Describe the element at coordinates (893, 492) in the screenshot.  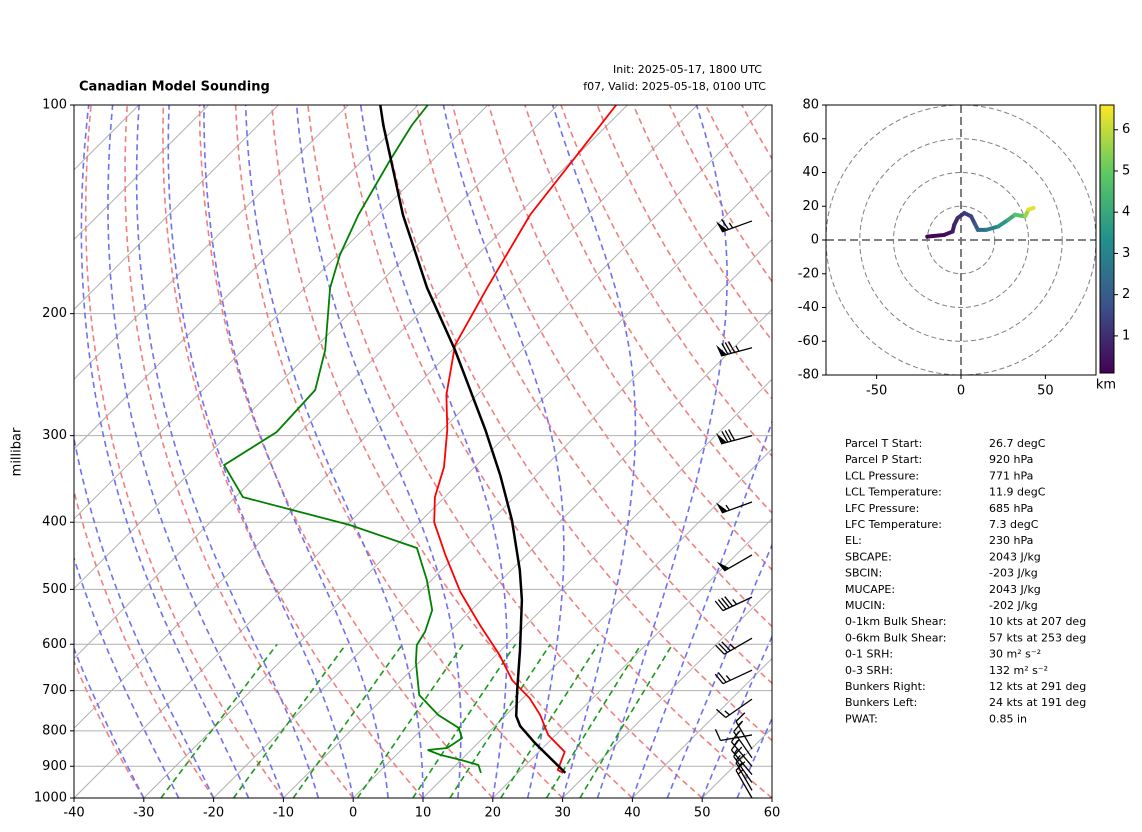
I see `parameter-label: LCL Temperature:` at that location.